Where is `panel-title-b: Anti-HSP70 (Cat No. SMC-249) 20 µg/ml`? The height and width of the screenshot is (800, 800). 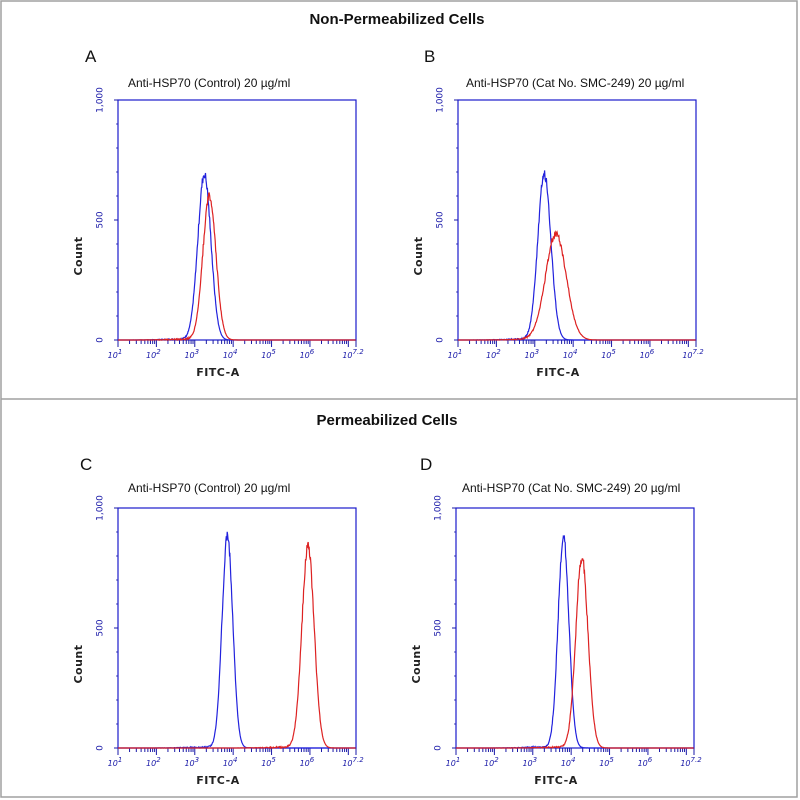 panel-title-b: Anti-HSP70 (Cat No. SMC-249) 20 µg/ml is located at coordinates (575, 83).